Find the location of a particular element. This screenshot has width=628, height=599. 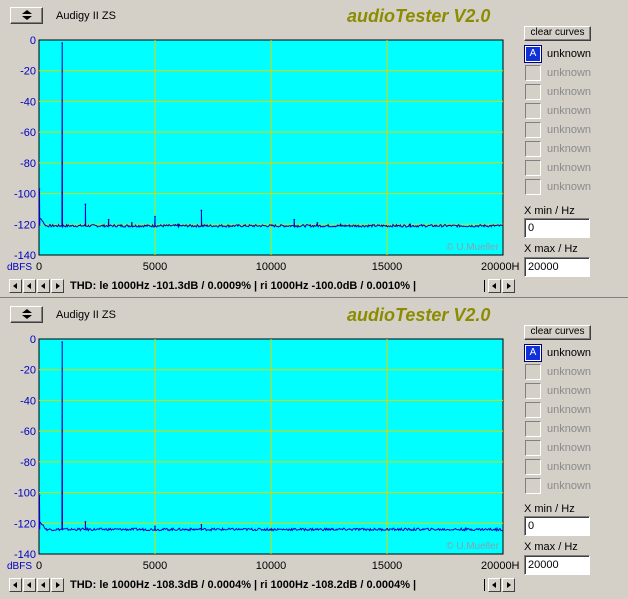

x-tick-label: 10000 is located at coordinates (271, 267).